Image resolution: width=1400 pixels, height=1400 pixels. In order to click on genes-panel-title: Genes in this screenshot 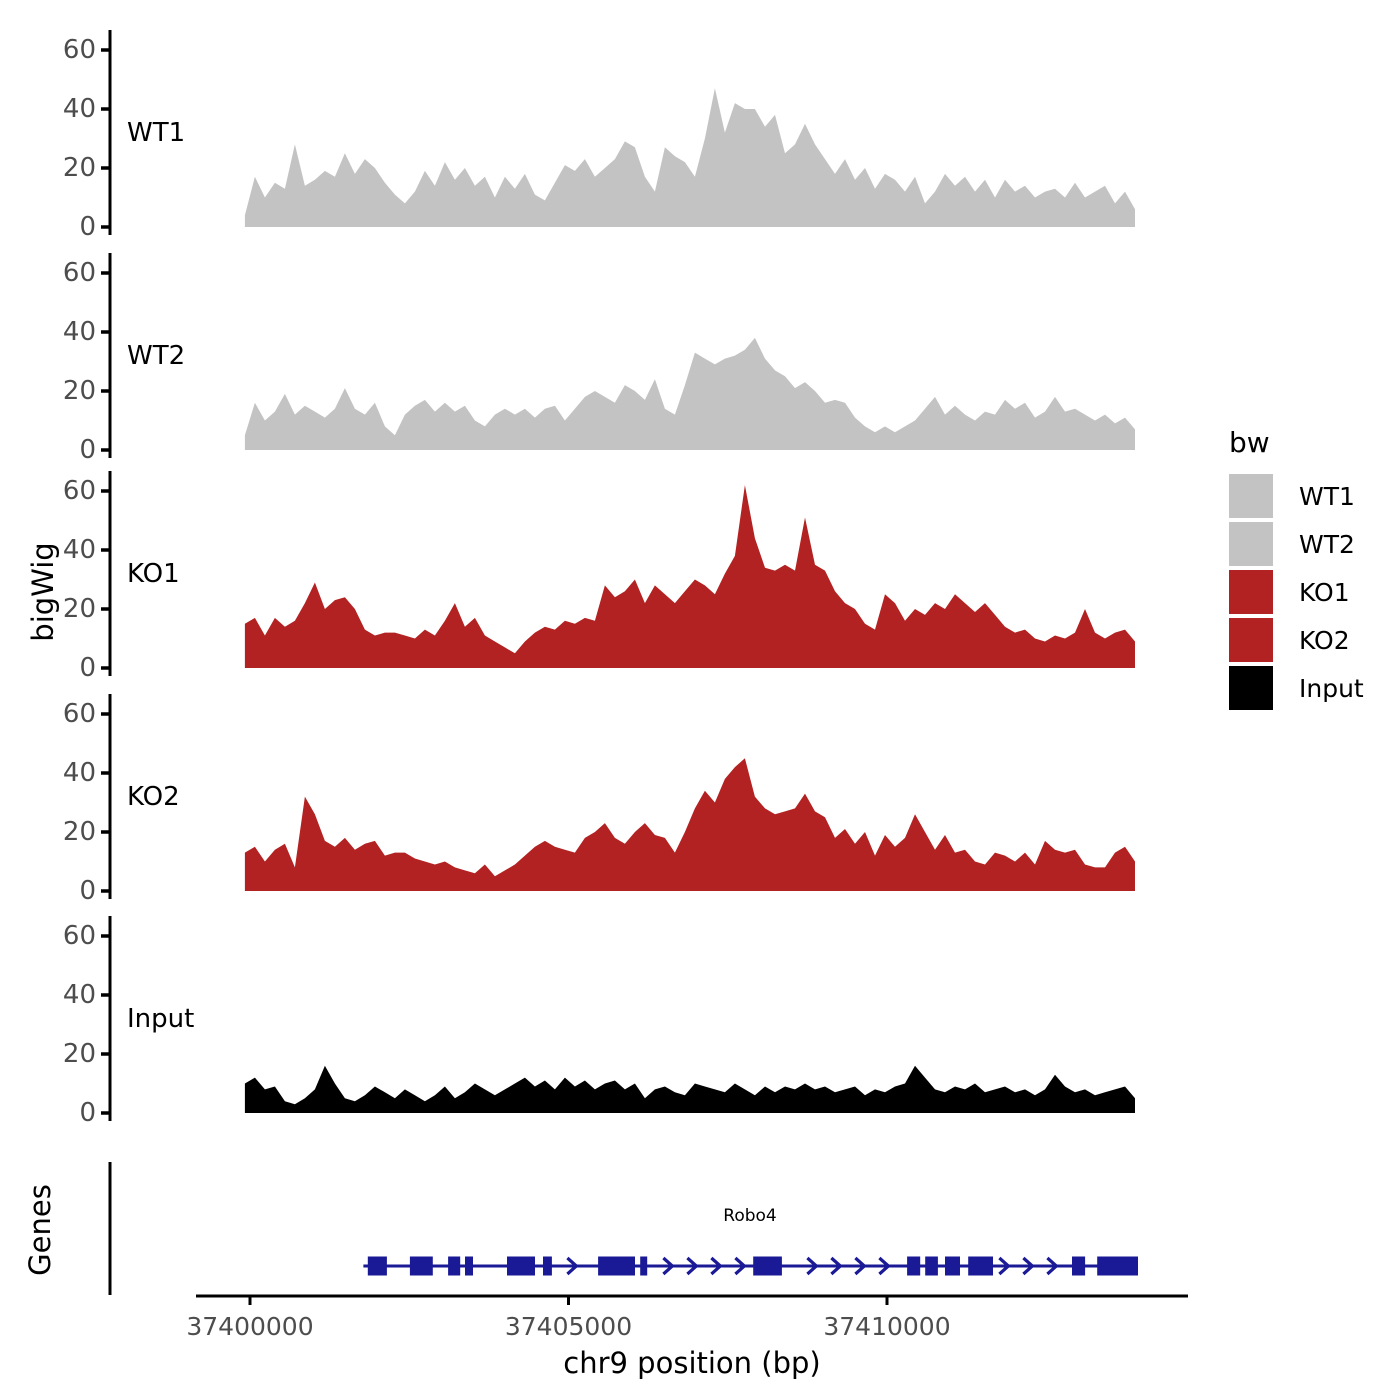, I will do `click(40, 1230)`.